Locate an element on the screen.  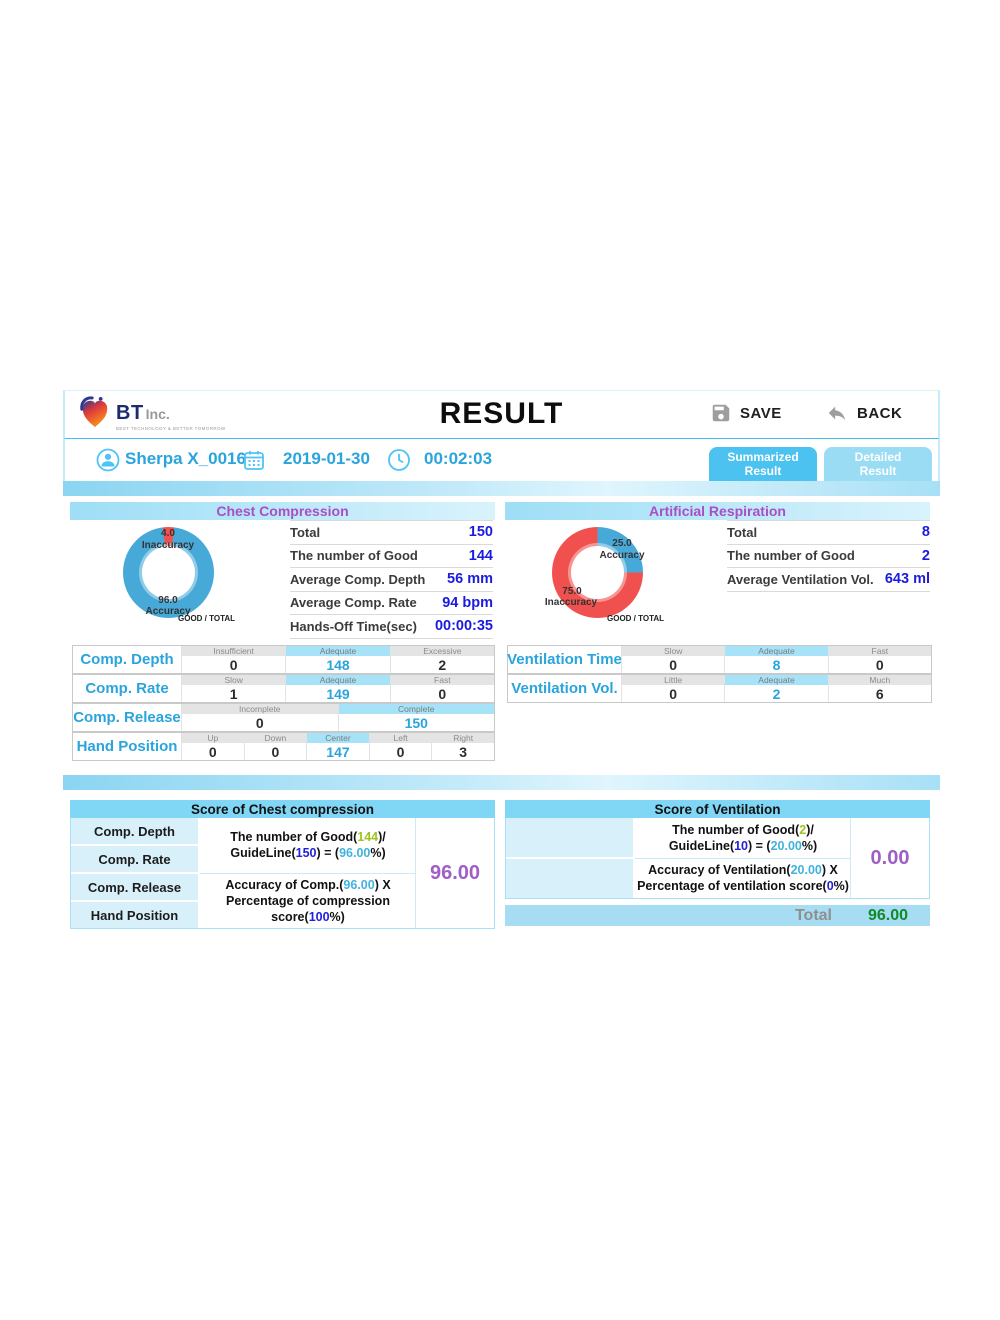
stat-row: Hands-Off Time(sec) 00:00:35 is located at coordinates (391, 627).